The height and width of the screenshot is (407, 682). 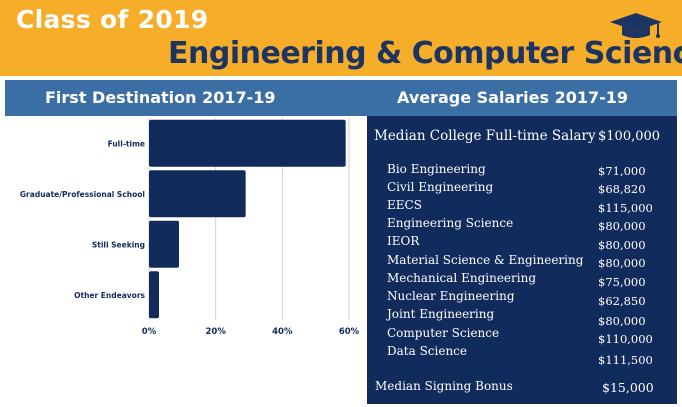 What do you see at coordinates (622, 171) in the screenshot?
I see `dept-salary-bio-engineering: $71,000` at bounding box center [622, 171].